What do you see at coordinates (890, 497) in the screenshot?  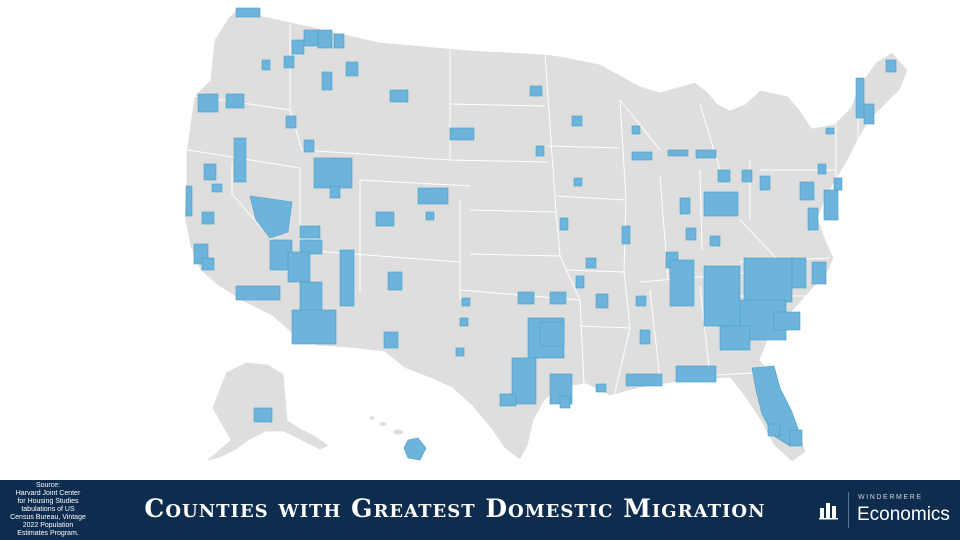 I see `brand-name: WINDERMERE` at bounding box center [890, 497].